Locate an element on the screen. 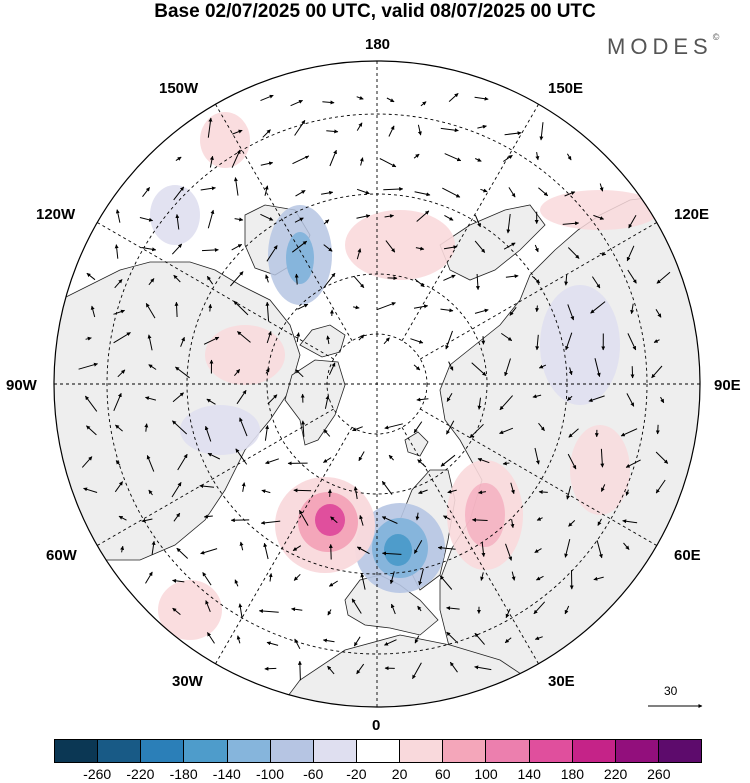 Image resolution: width=750 pixels, height=783 pixels. brand-copyright: © is located at coordinates (716, 37).